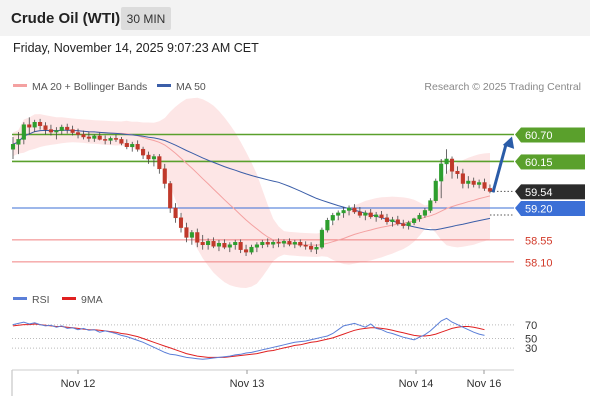 The height and width of the screenshot is (400, 590). What do you see at coordinates (539, 241) in the screenshot?
I see `level-label-58-55: 58.55` at bounding box center [539, 241].